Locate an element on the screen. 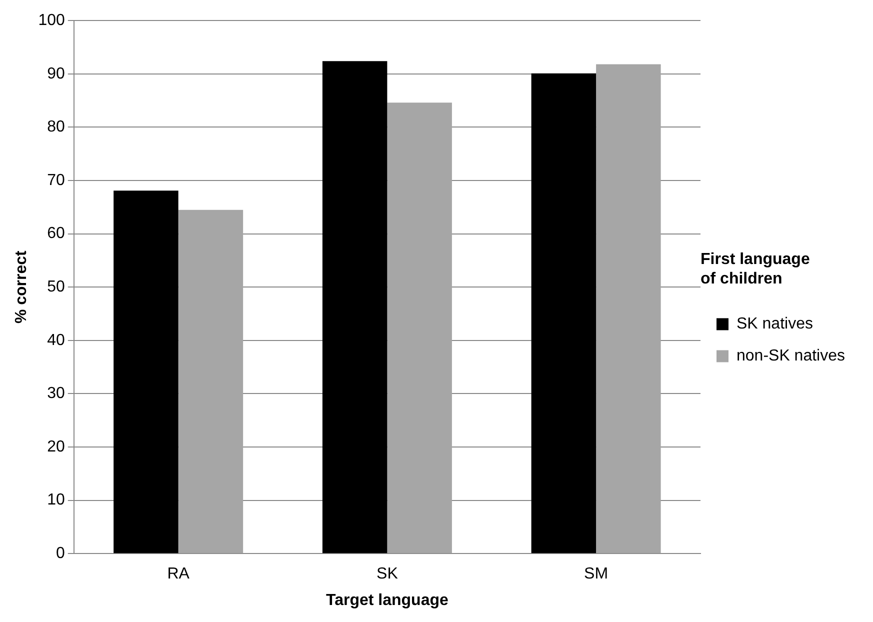  x-tick-label: SM is located at coordinates (596, 574).